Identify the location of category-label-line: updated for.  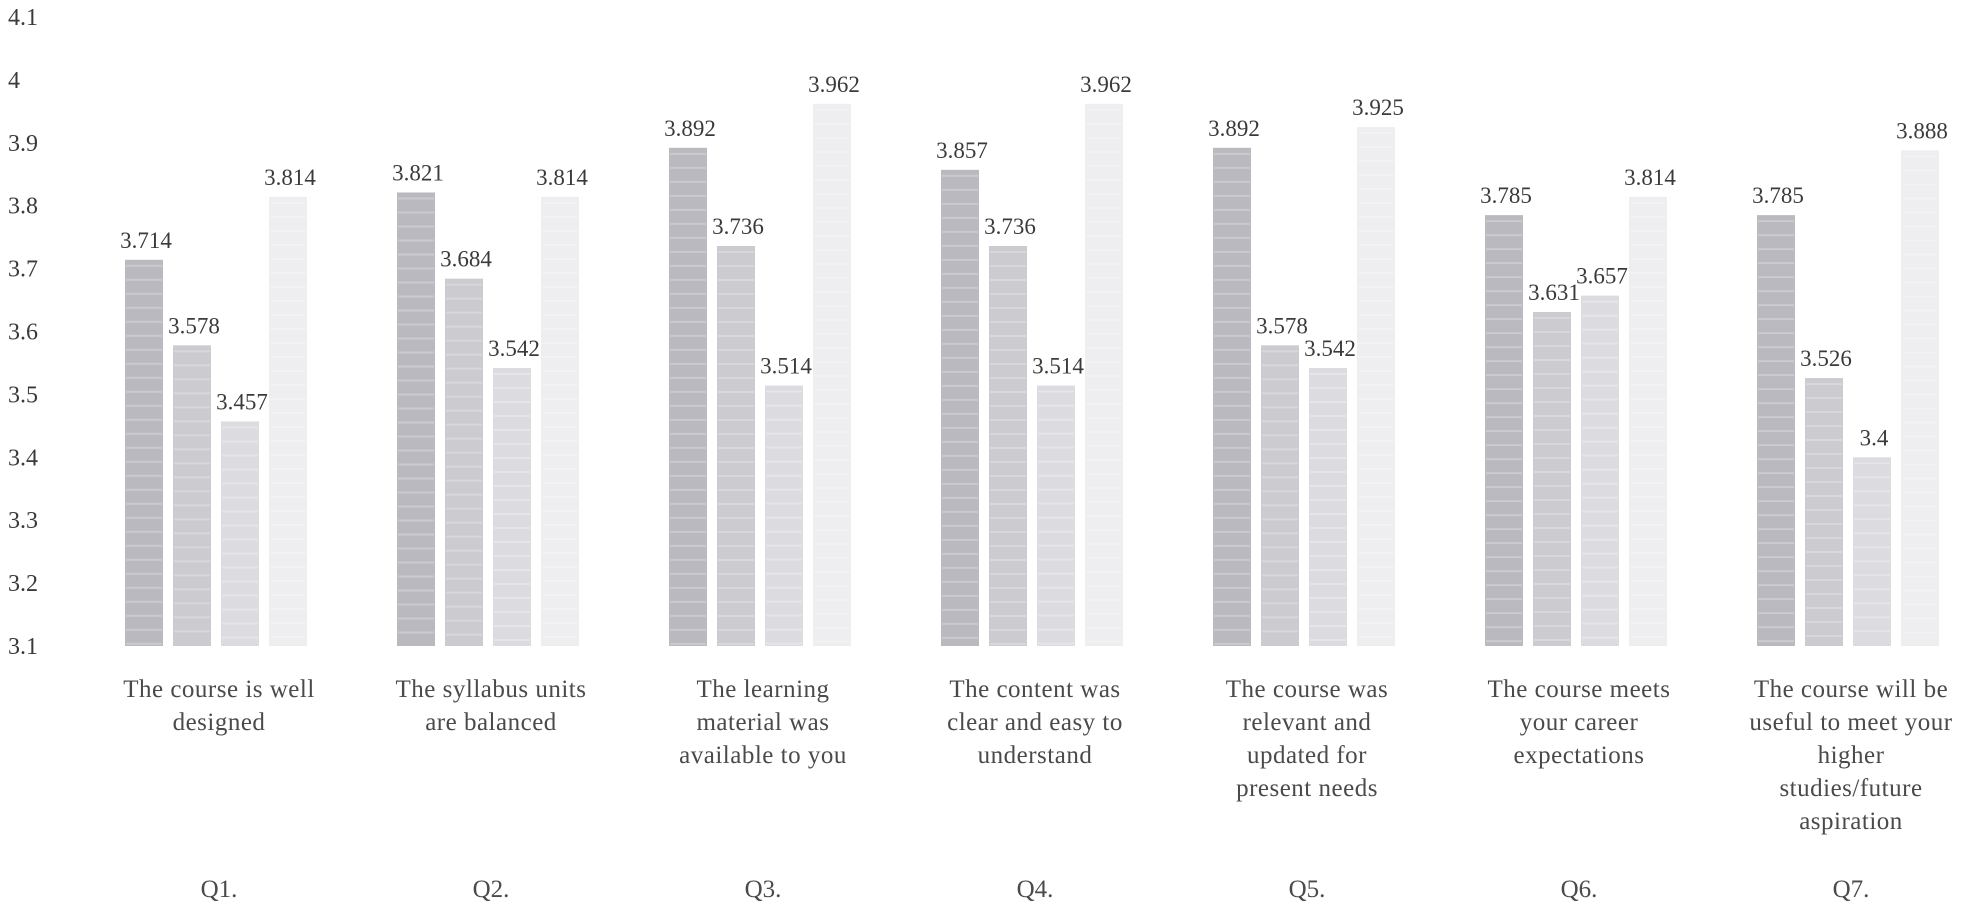
(1307, 755).